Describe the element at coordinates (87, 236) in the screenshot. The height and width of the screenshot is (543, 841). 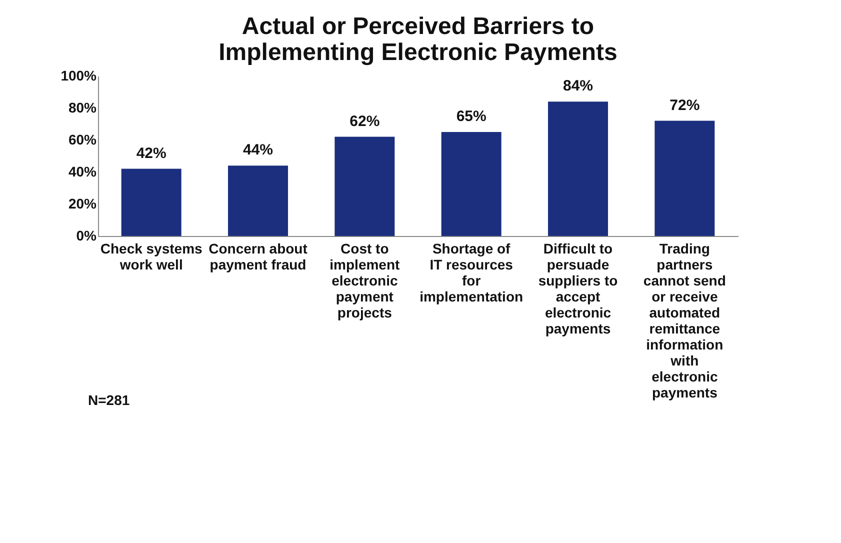
I see `y-tick-label: 0%` at that location.